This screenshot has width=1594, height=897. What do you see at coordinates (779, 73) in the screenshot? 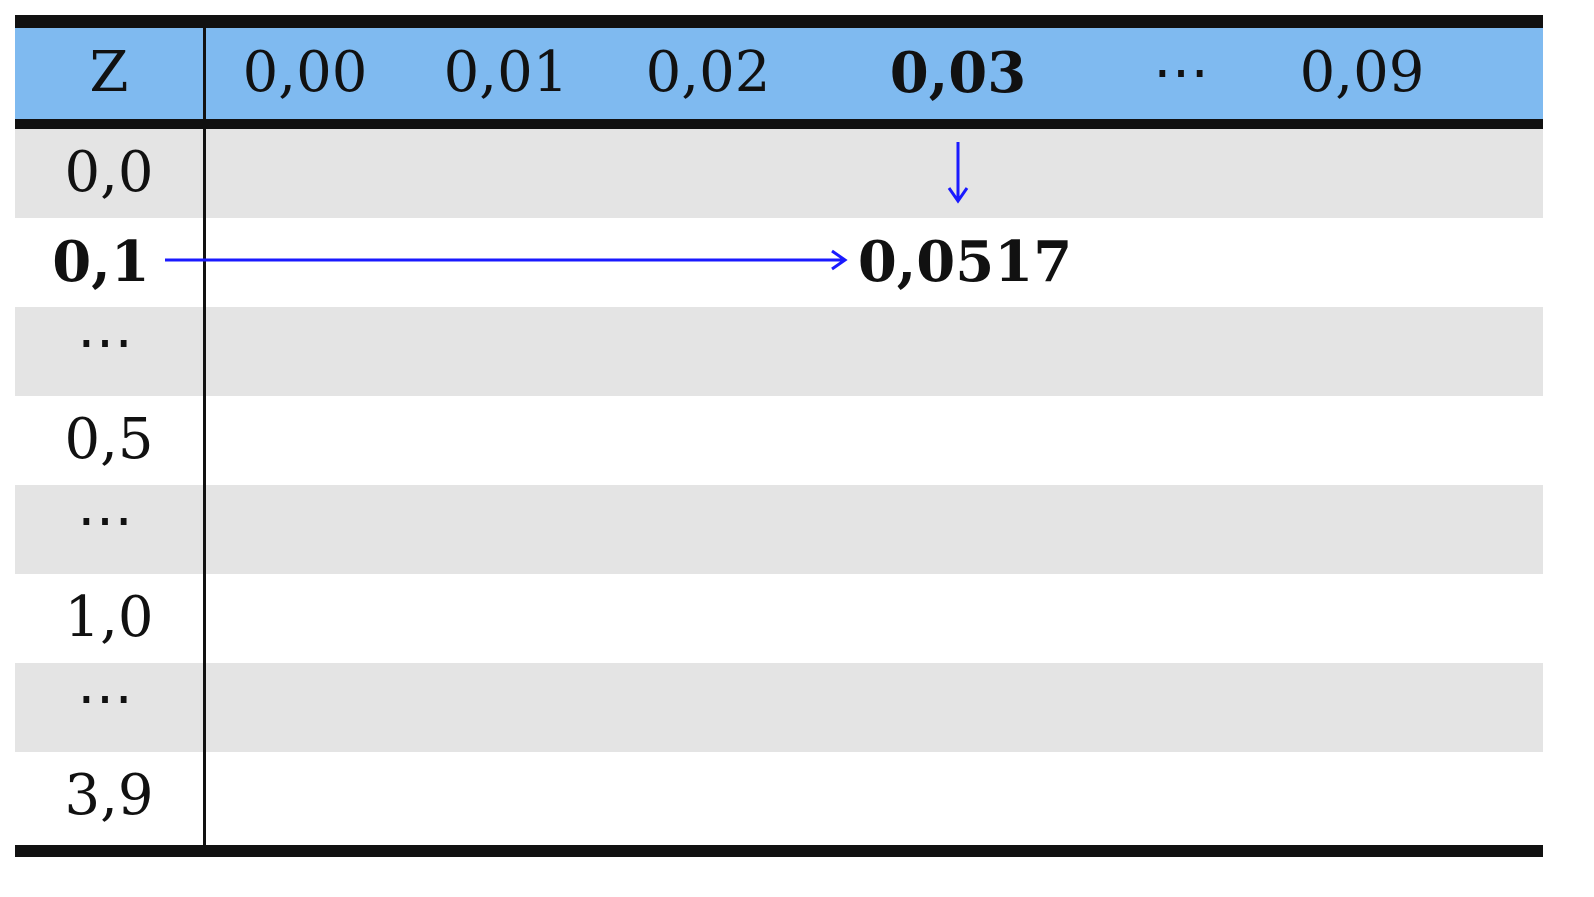
I see `table-header-band` at bounding box center [779, 73].